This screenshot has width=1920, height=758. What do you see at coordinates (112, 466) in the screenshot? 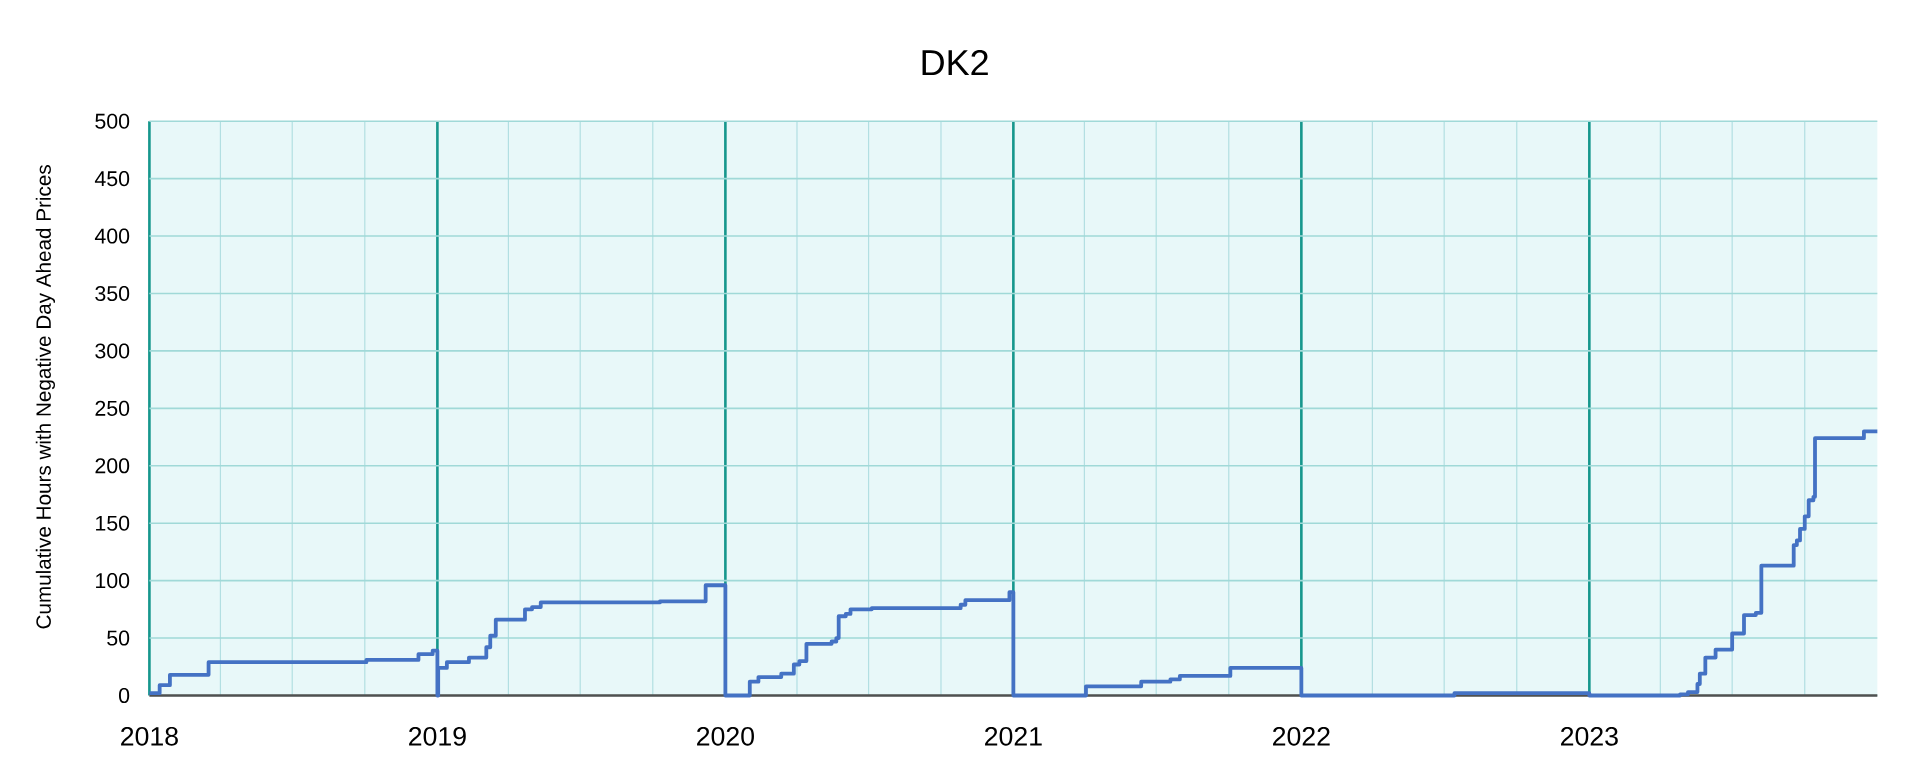
I see `y-tick-label: 200` at bounding box center [112, 466].